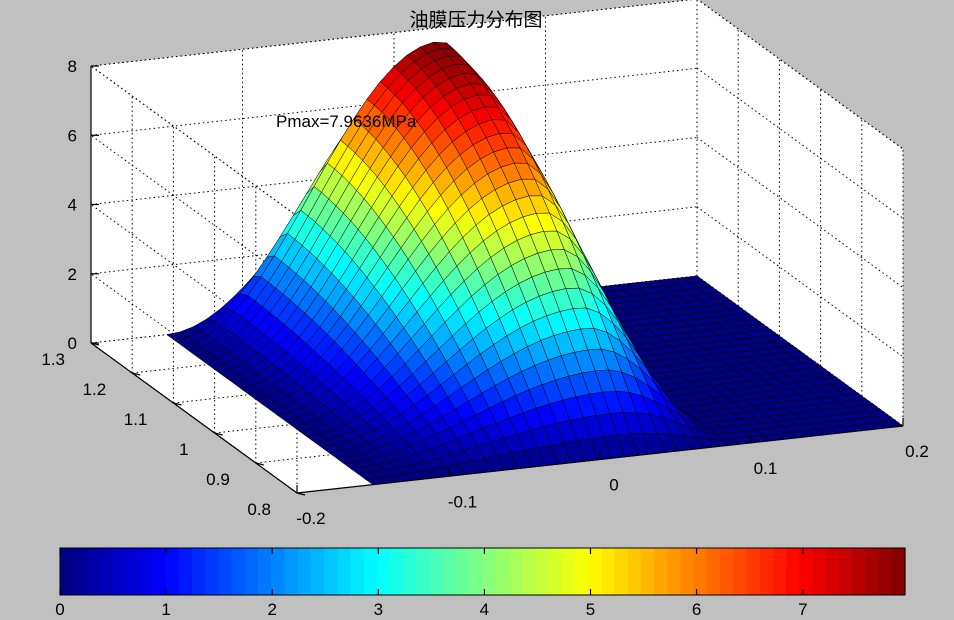 This screenshot has width=954, height=620. I want to click on colorbar, so click(482, 571).